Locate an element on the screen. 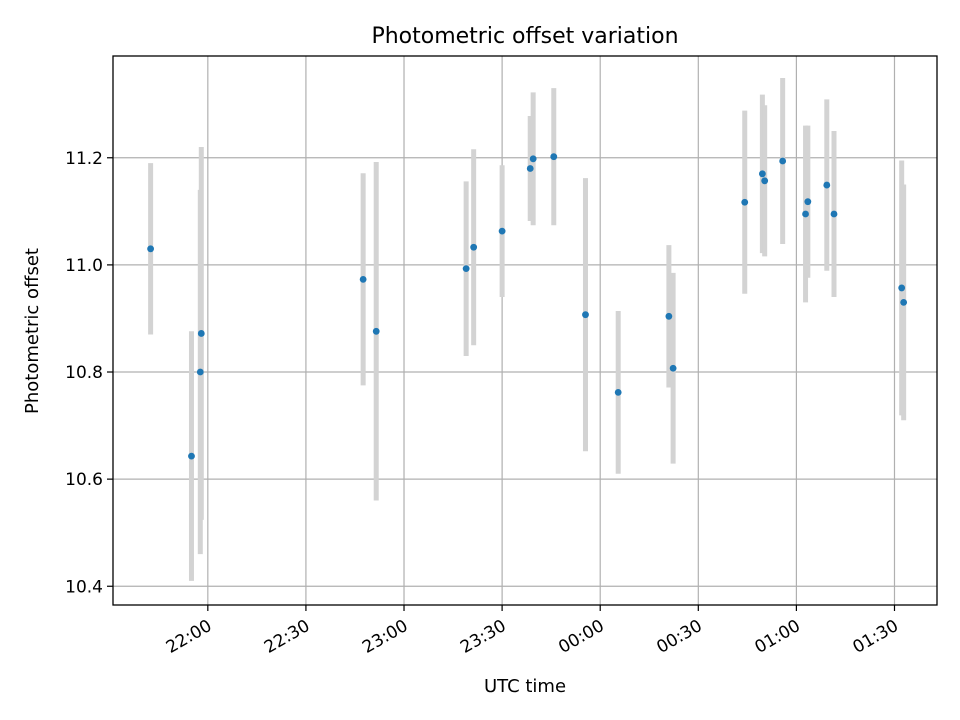 The width and height of the screenshot is (960, 720). x-tick-label: 00:00 is located at coordinates (581, 637).